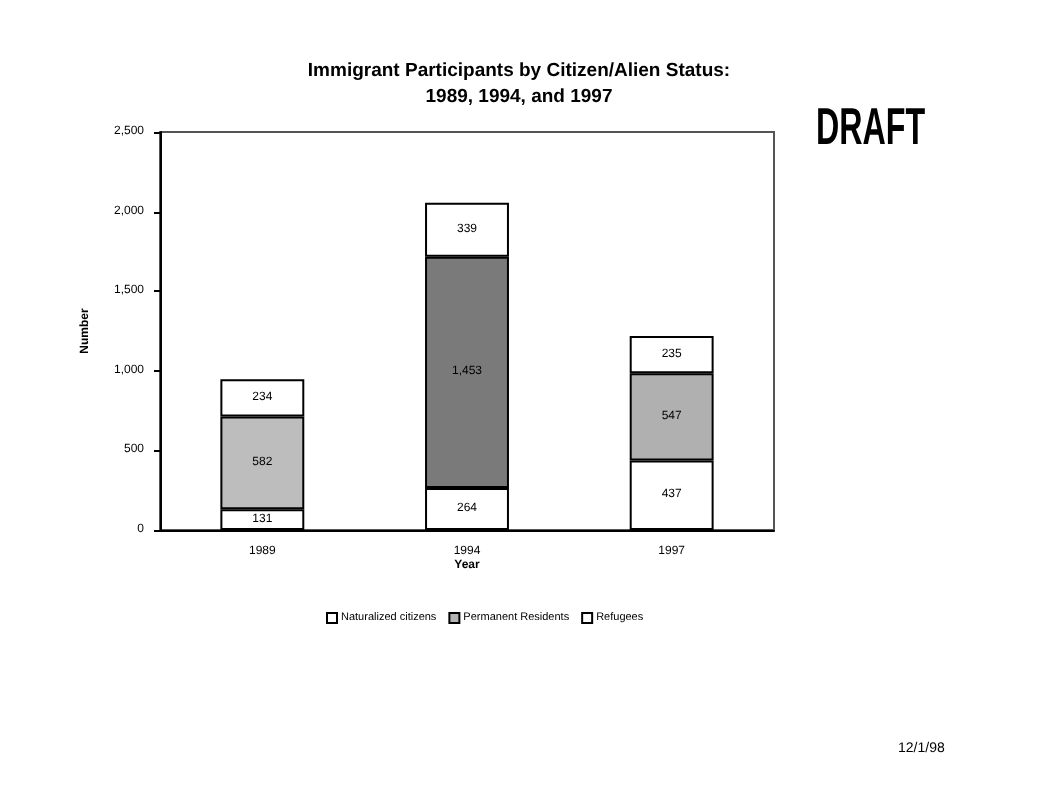 This screenshot has width=1038, height=800. Describe the element at coordinates (871, 126) in the screenshot. I see `text: DRAFT` at that location.